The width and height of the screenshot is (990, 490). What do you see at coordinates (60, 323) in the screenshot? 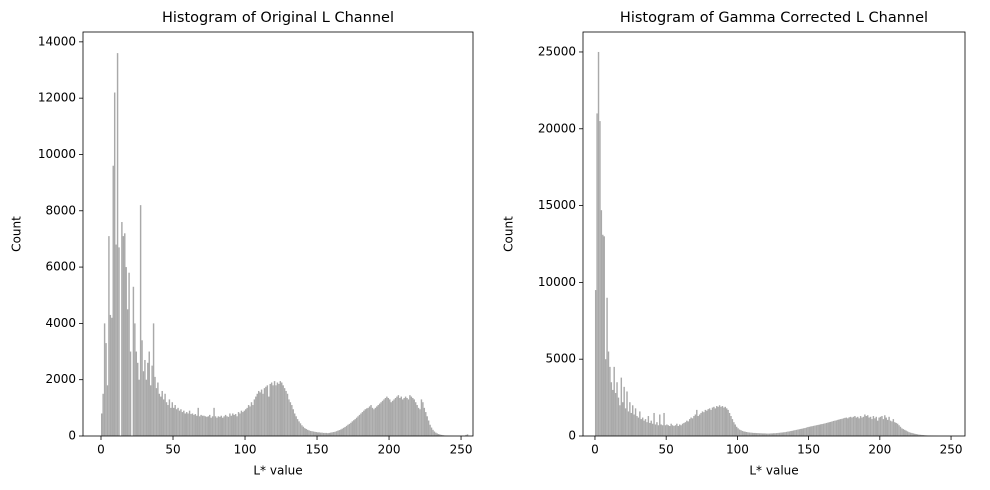
I see `y-tick-label: 4000` at bounding box center [60, 323].